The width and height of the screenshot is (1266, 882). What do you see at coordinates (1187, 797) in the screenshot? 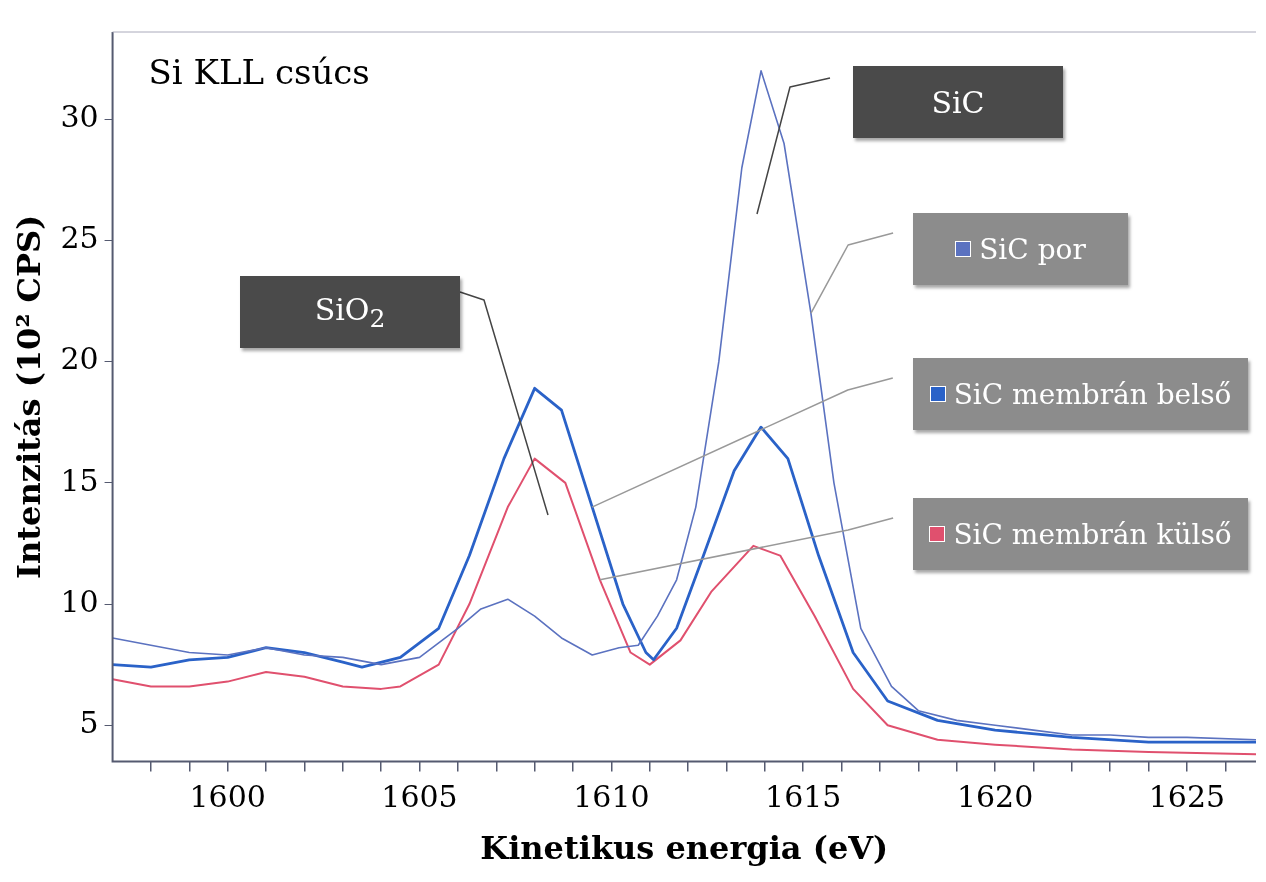
I see `x-tick-label: 1625` at bounding box center [1187, 797].